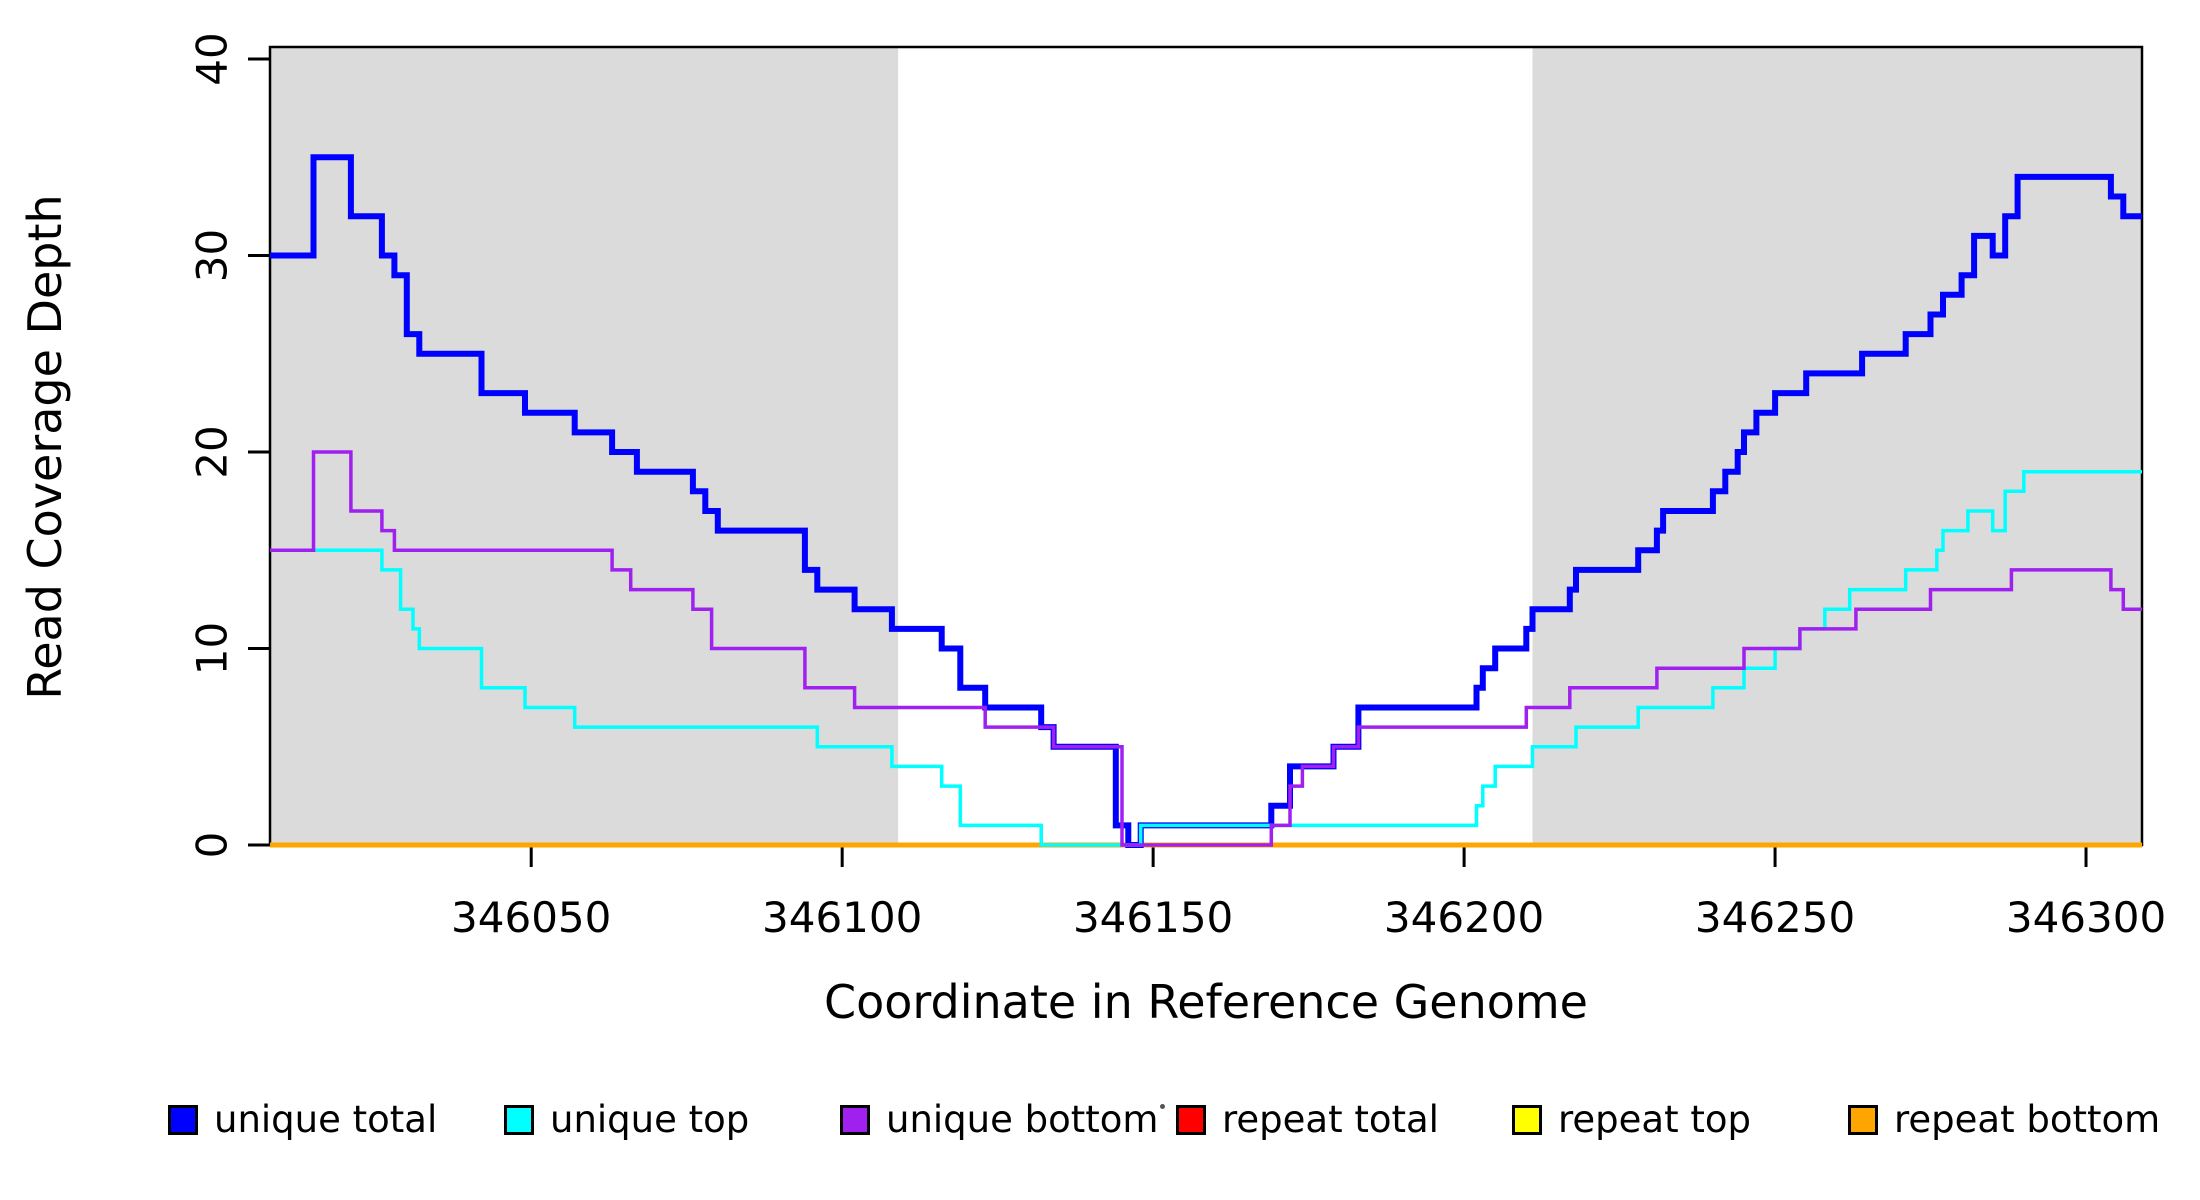 The height and width of the screenshot is (1200, 2200). I want to click on x-tick-label: 346250, so click(1775, 917).